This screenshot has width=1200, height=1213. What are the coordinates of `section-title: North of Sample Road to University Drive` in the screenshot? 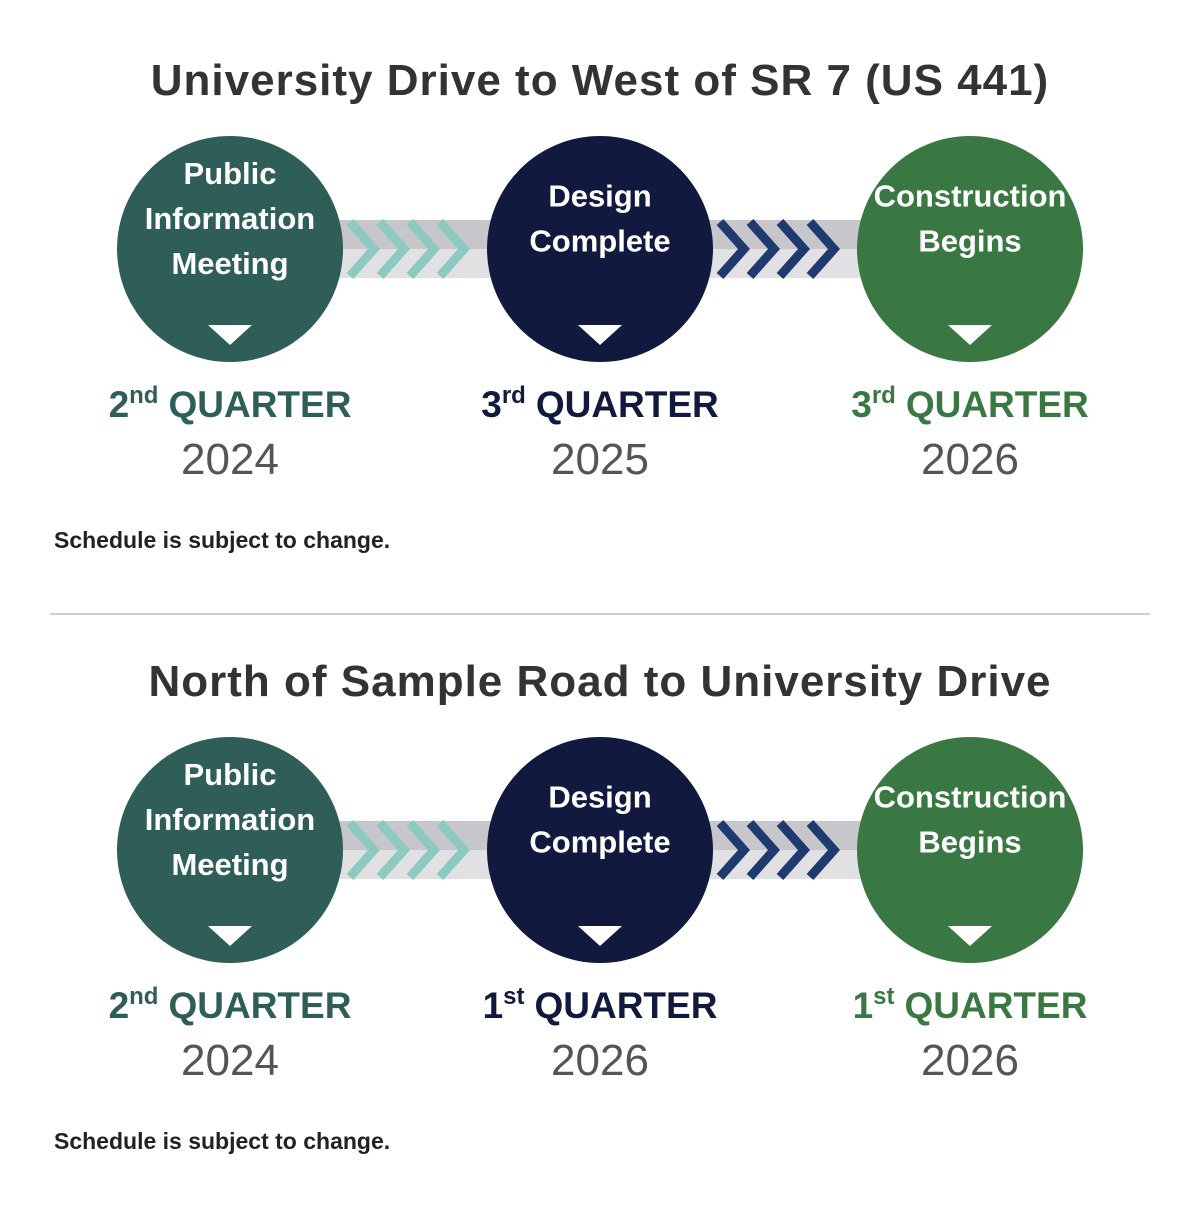 It's located at (599, 681).